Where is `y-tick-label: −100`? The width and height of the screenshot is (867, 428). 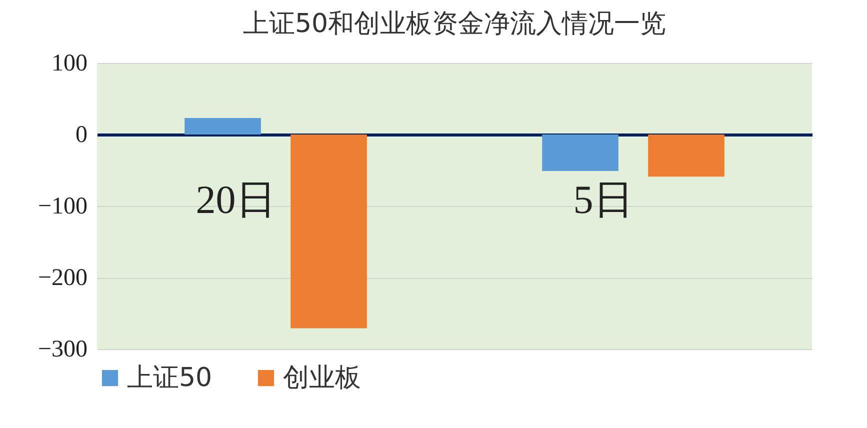
y-tick-label: −100 is located at coordinates (63, 207).